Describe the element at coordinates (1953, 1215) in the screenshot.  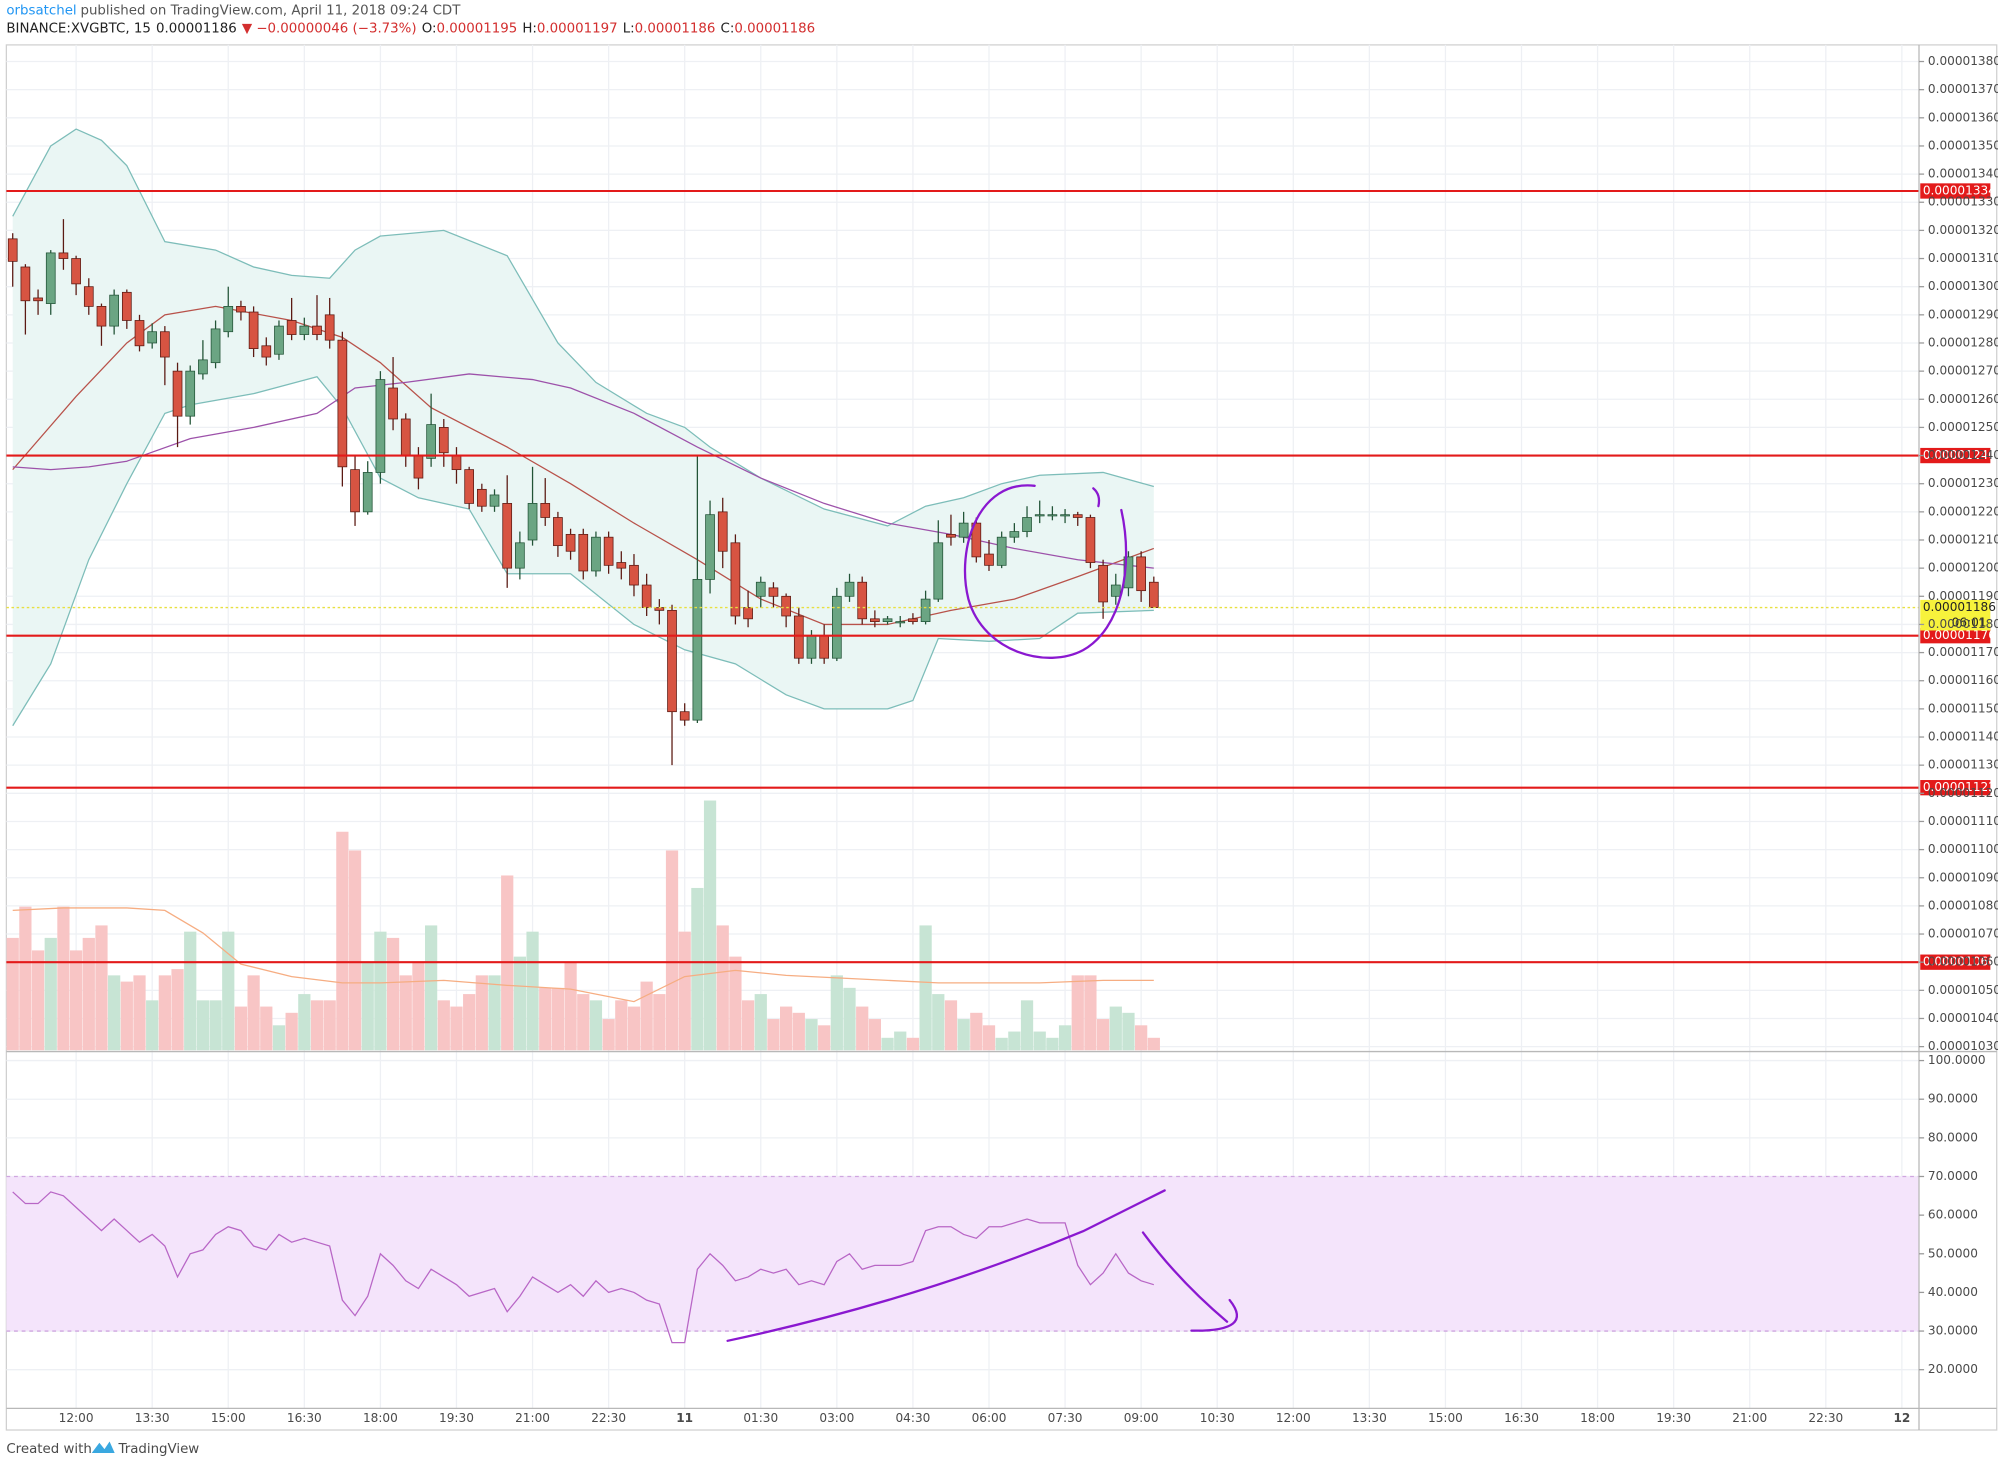
I see `rsi-tick-label: 60.0000` at that location.